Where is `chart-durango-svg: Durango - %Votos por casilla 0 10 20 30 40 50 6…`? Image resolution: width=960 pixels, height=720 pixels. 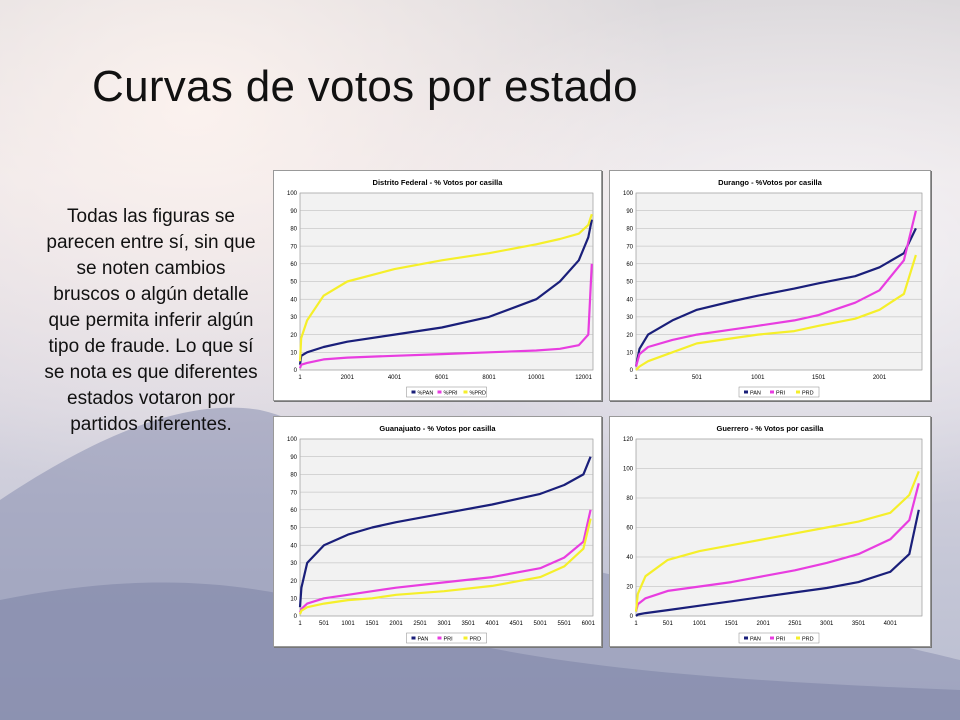
chart-durango-svg: Durango - %Votos por casilla 0 10 20 30 40 50 6… is located at coordinates (773, 288).